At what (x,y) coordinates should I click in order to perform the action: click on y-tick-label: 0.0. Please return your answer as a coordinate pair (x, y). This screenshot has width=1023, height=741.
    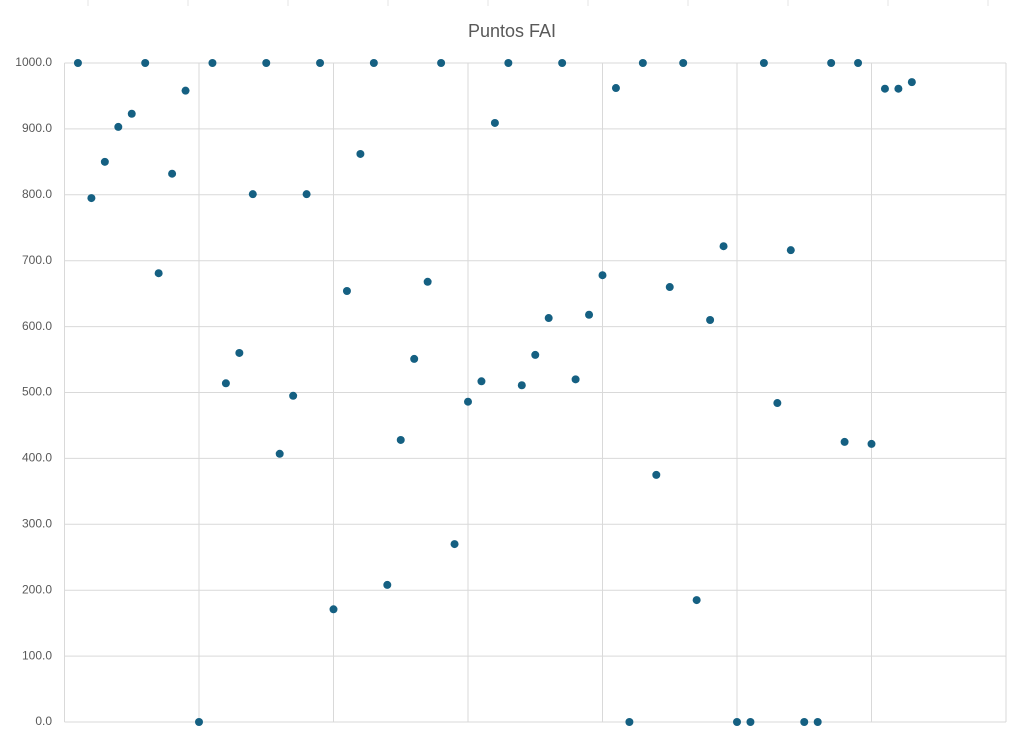
    Looking at the image, I should click on (43, 721).